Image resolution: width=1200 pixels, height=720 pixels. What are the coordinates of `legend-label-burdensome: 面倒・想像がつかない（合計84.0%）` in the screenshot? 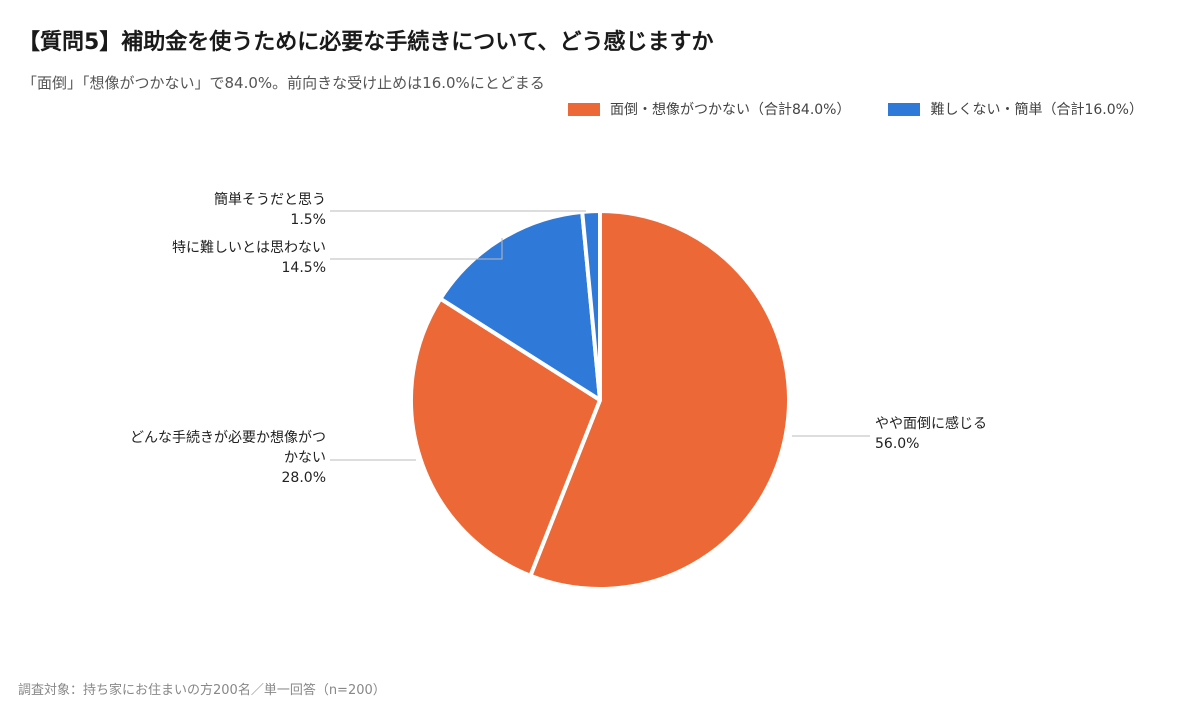 It's located at (730, 110).